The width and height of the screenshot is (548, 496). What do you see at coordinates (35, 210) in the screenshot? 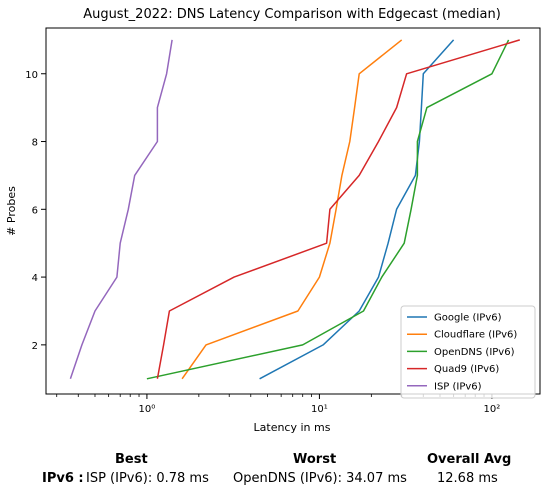
I see `y-tick-label: 6` at bounding box center [35, 210].